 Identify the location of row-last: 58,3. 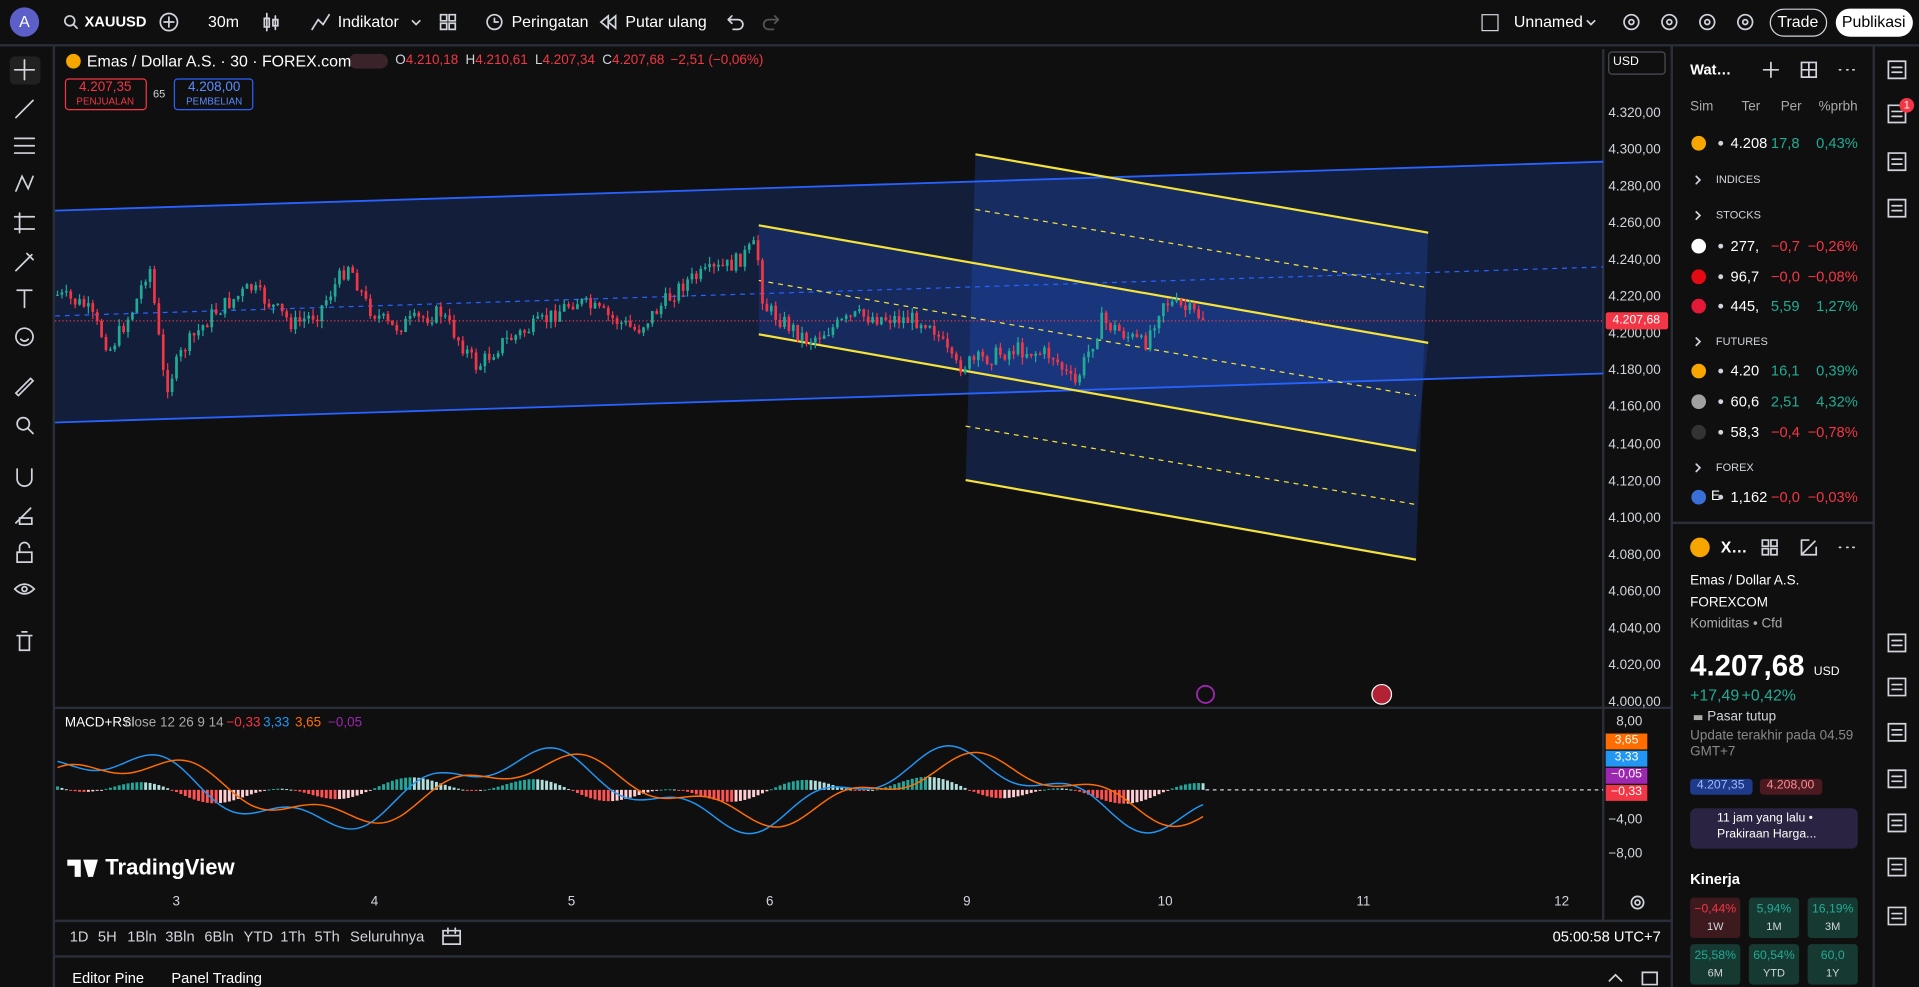
(1745, 432).